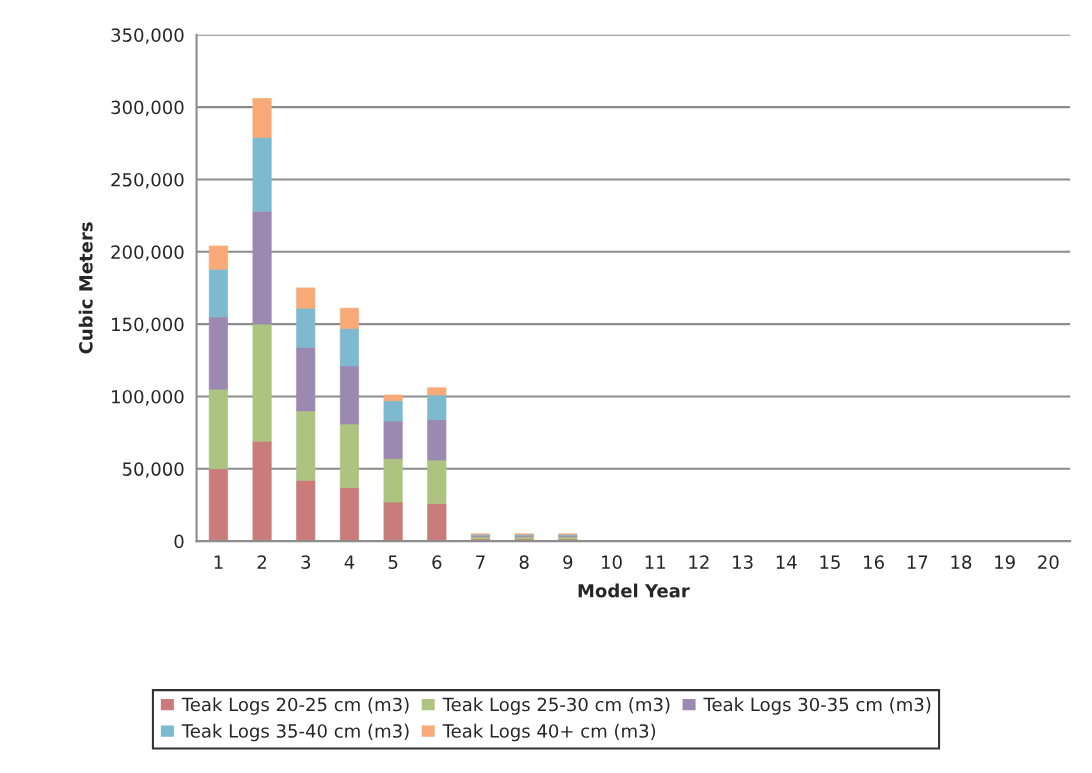 The height and width of the screenshot is (773, 1092). Describe the element at coordinates (786, 562) in the screenshot. I see `x-tick-label: 14` at that location.